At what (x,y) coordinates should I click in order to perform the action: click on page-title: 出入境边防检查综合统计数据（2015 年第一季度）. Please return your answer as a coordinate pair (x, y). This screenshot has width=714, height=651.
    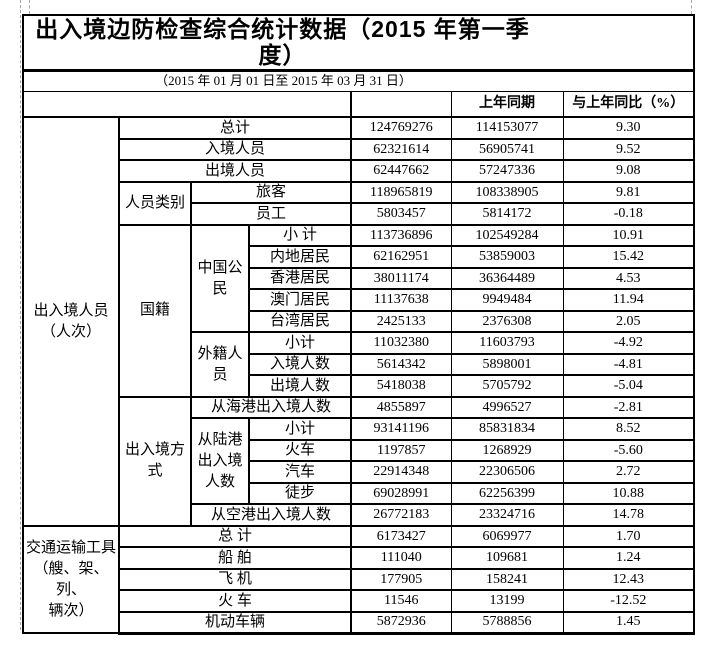
    Looking at the image, I should click on (358, 42).